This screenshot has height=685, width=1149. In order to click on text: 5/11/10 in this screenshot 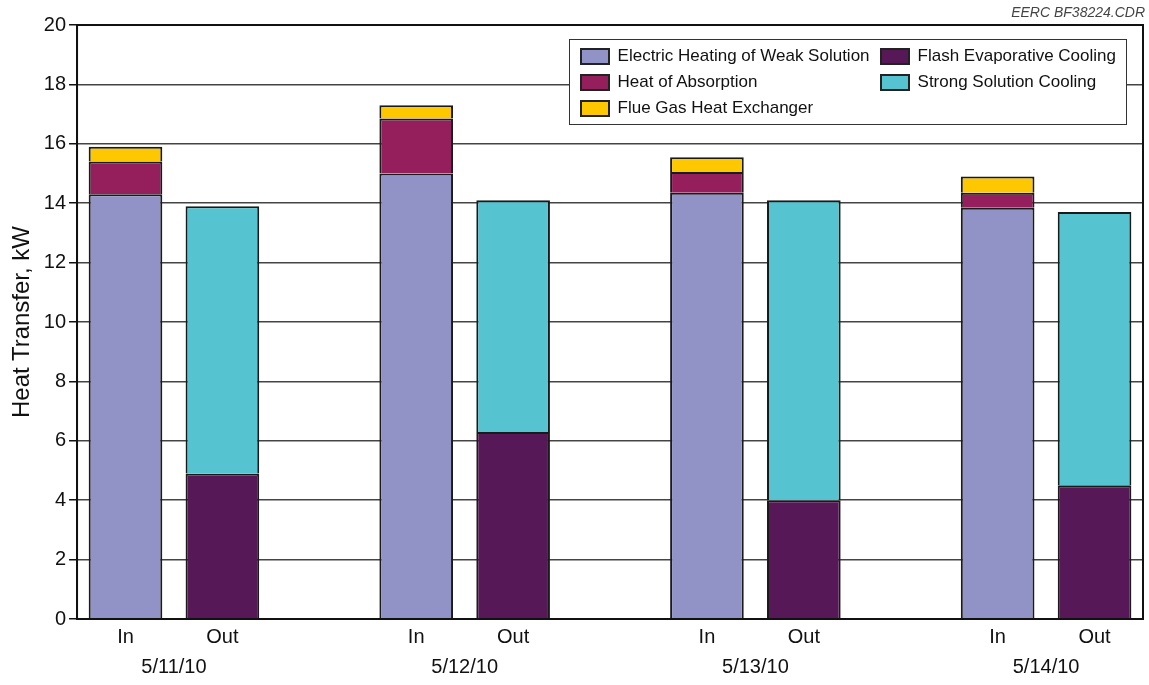, I will do `click(174, 665)`.